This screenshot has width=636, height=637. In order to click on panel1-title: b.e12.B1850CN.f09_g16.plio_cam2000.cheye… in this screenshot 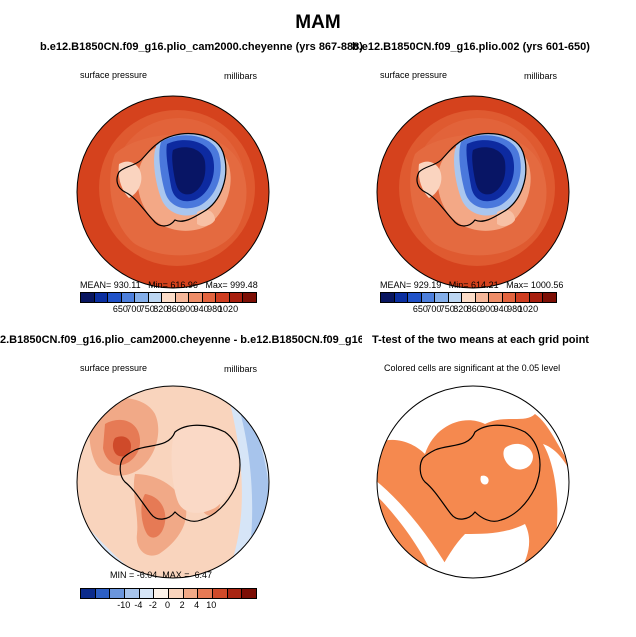, I will do `click(201, 47)`.